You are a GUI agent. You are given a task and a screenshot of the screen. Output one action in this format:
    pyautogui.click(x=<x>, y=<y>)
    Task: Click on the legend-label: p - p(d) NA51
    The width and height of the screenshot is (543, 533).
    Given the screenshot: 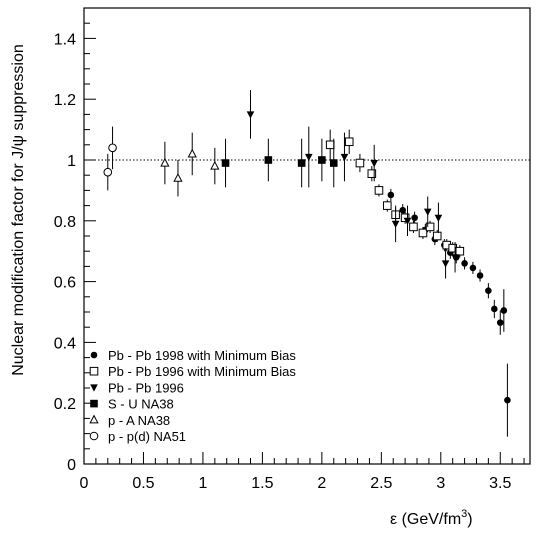 What is the action you would take?
    pyautogui.click(x=147, y=436)
    